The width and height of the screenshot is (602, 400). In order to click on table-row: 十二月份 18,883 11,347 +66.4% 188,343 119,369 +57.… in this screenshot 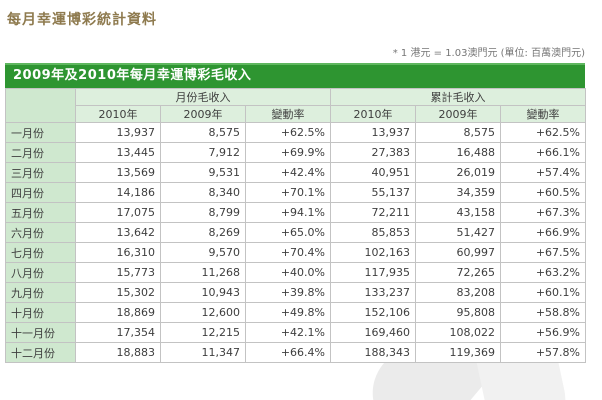, I will do `click(295, 352)`.